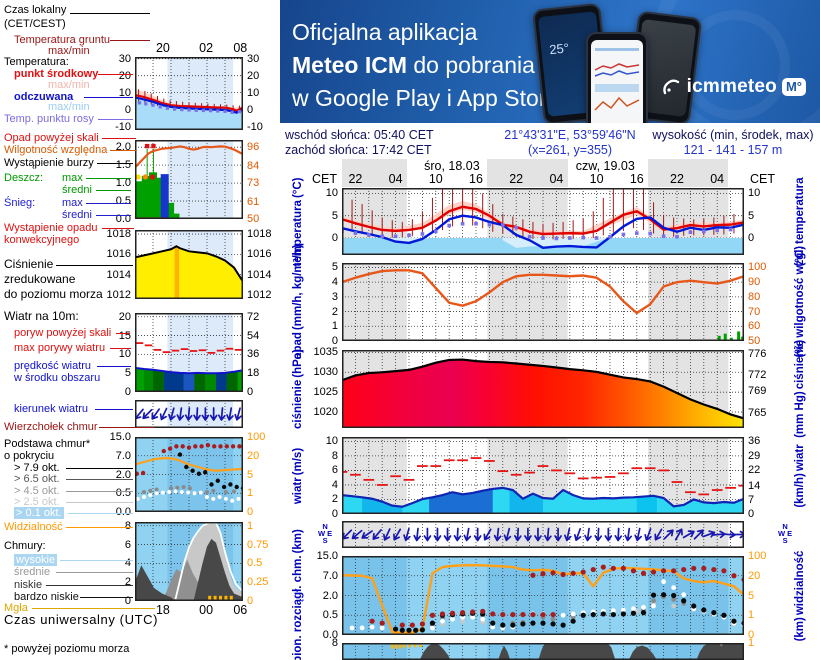 This screenshot has height=660, width=820. Describe the element at coordinates (162, 610) in the screenshot. I see `time-label-utc: 18` at that location.